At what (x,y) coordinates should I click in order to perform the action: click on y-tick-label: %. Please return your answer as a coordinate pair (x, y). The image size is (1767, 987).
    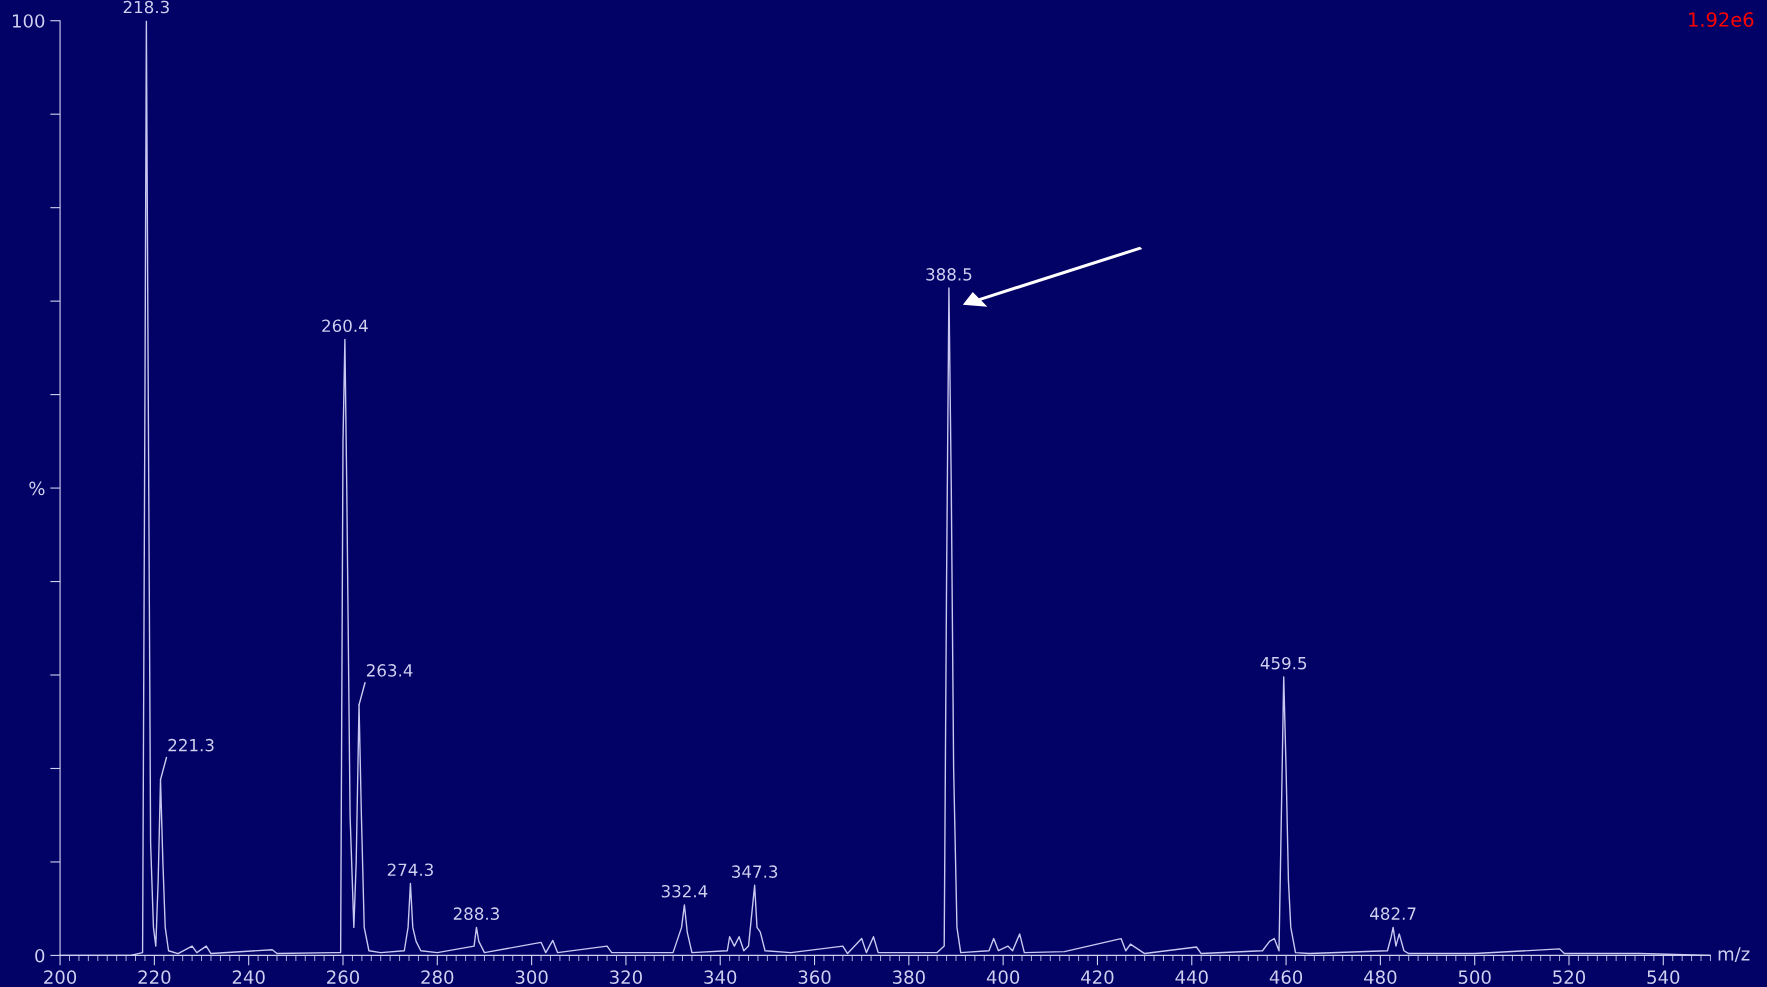
    Looking at the image, I should click on (37, 488).